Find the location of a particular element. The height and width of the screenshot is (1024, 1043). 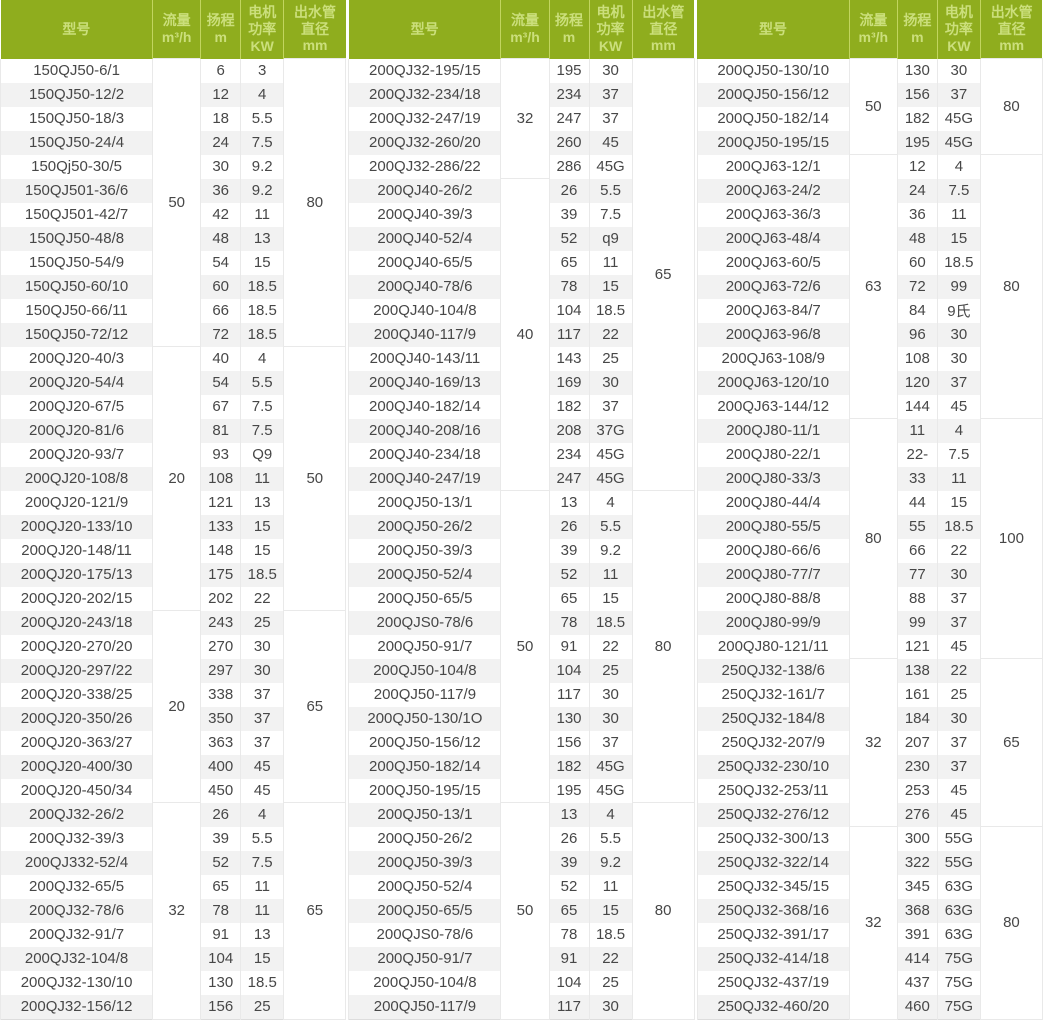

col-header-flow: 流量 m³/h is located at coordinates (525, 29).